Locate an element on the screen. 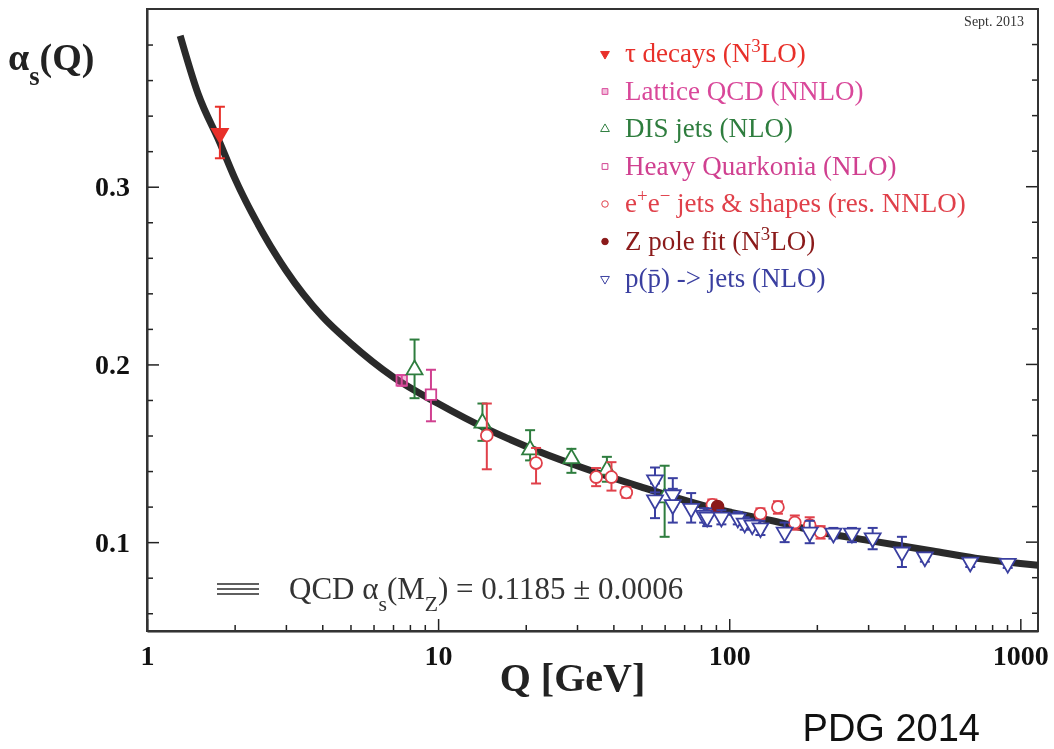 The image size is (1054, 749). legend-label: Heavy Quarkonia (NLO) is located at coordinates (761, 165).